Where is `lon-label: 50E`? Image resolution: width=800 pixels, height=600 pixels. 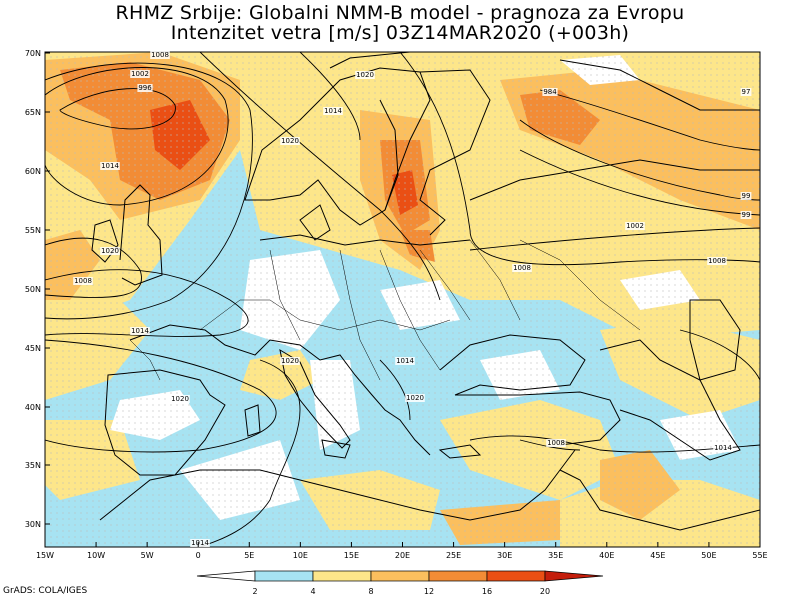 lon-label: 50E is located at coordinates (708, 555).